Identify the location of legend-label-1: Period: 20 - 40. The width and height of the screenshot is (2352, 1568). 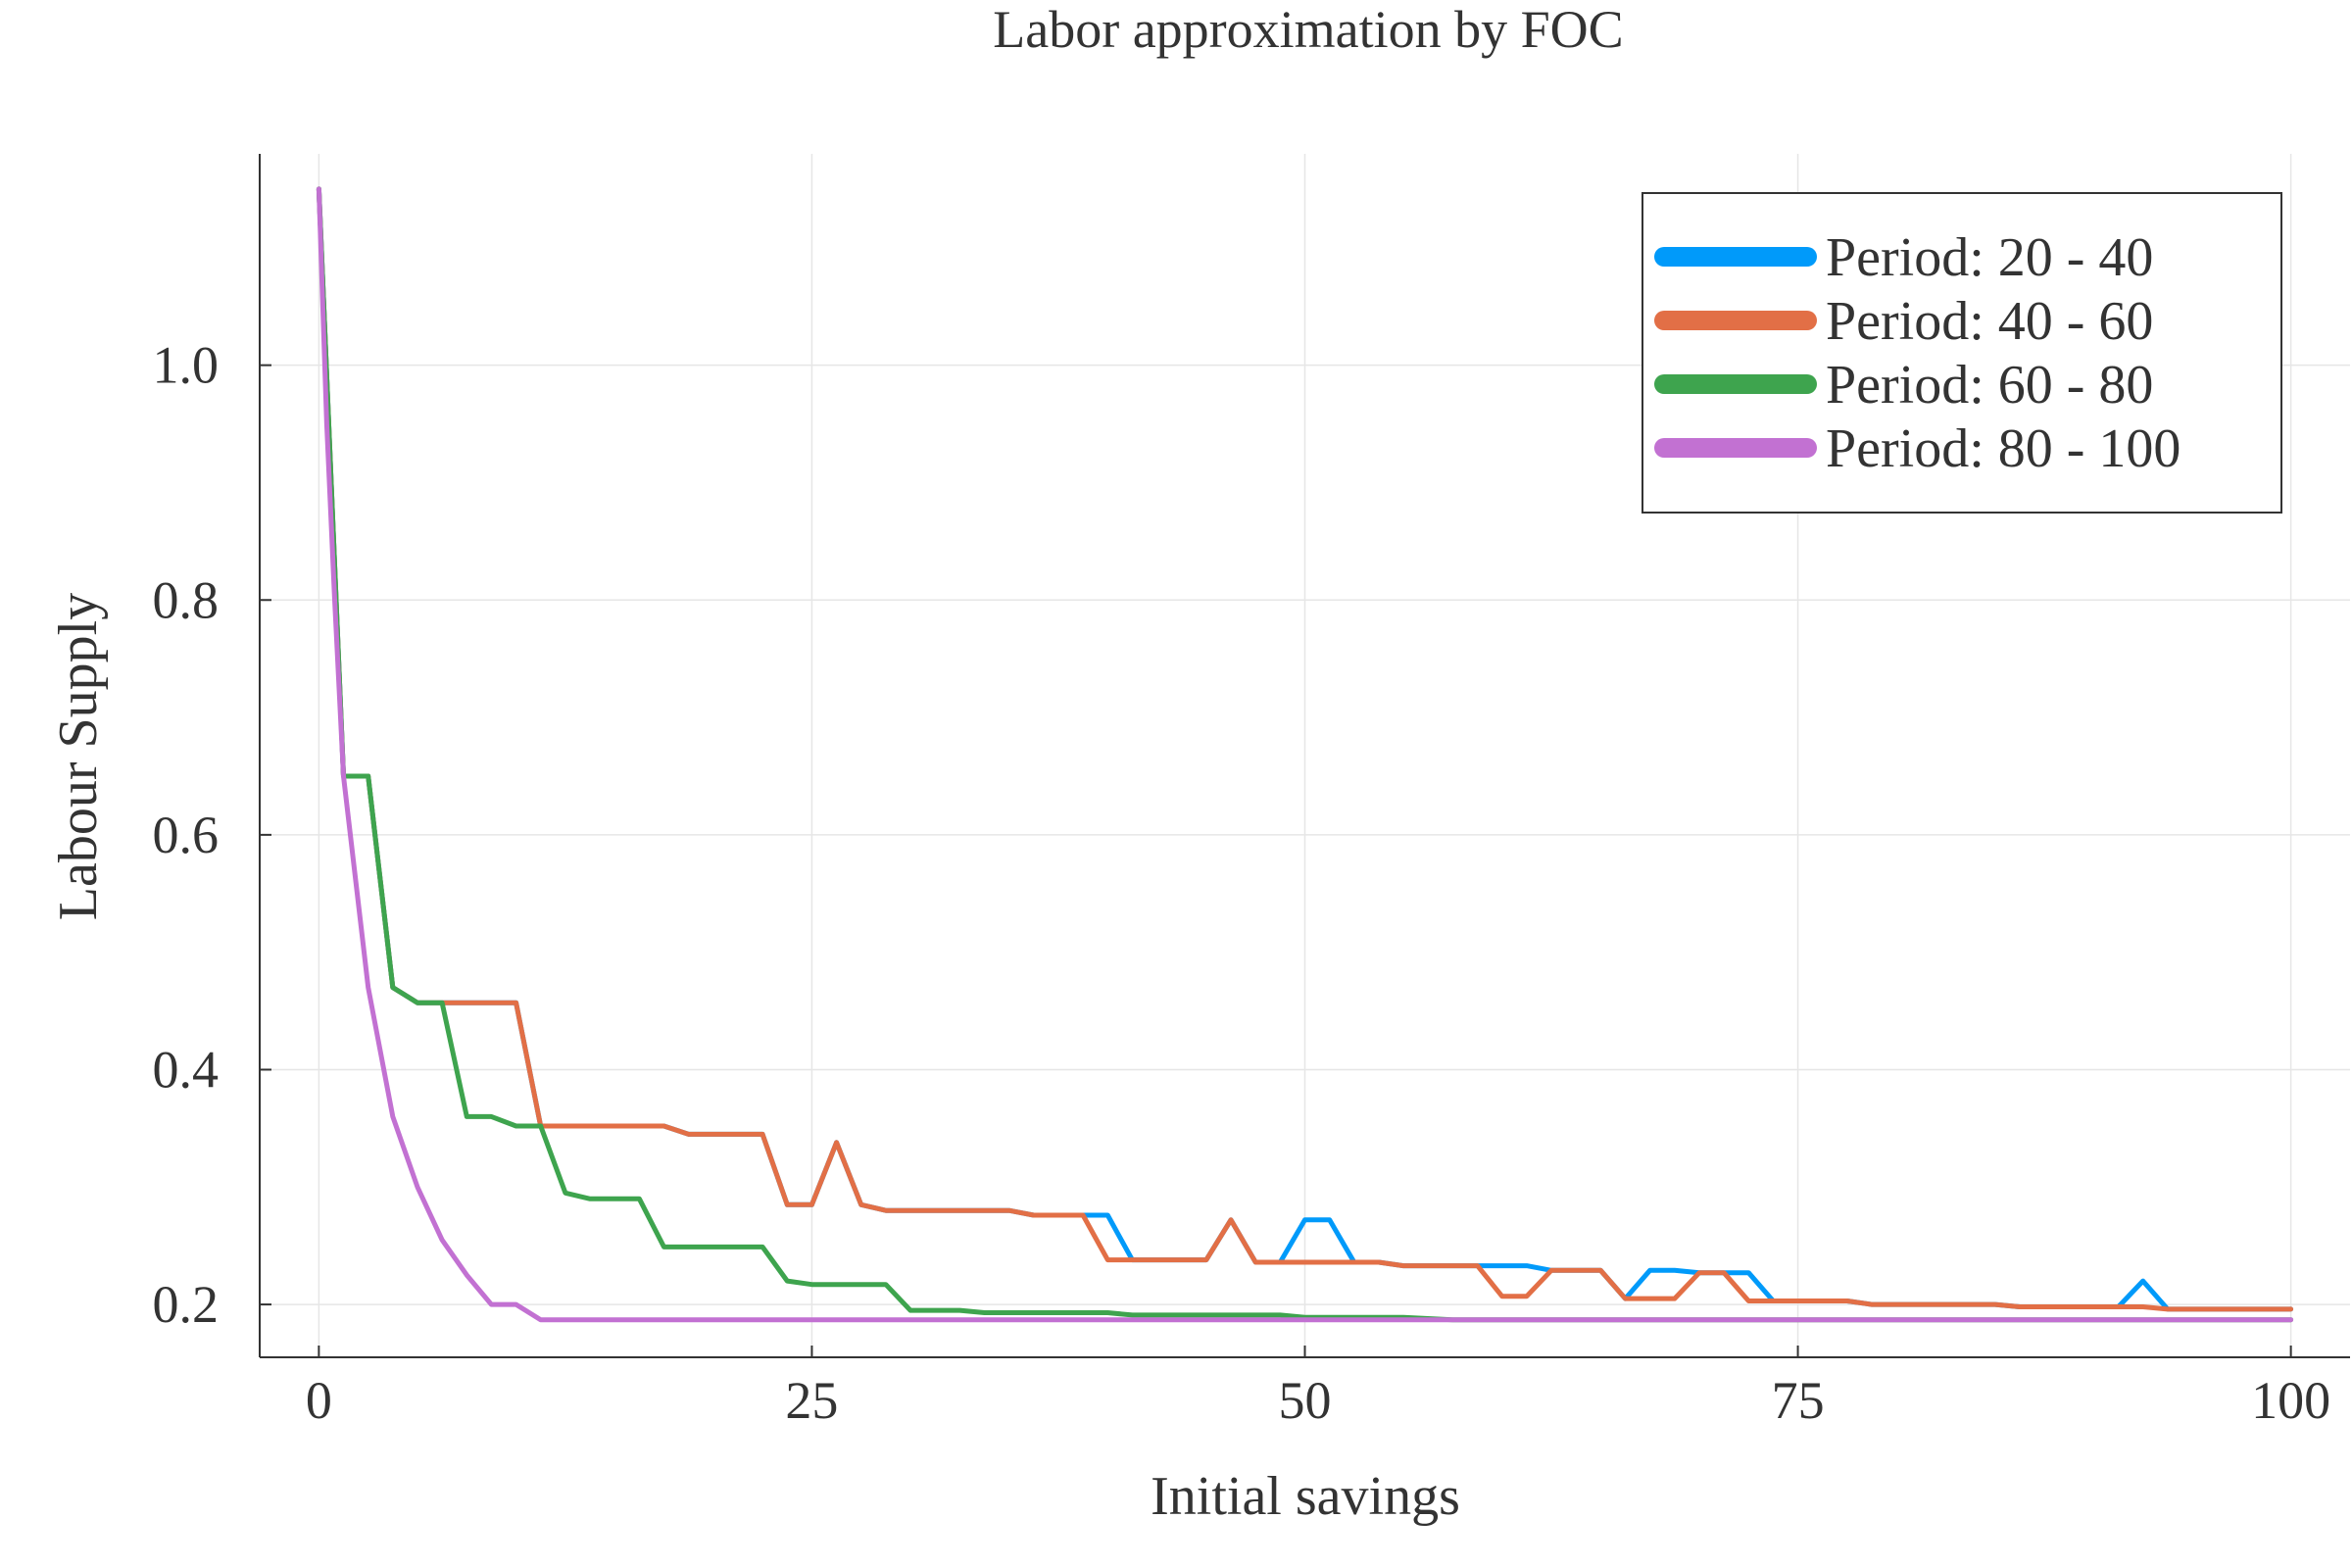
(1989, 257).